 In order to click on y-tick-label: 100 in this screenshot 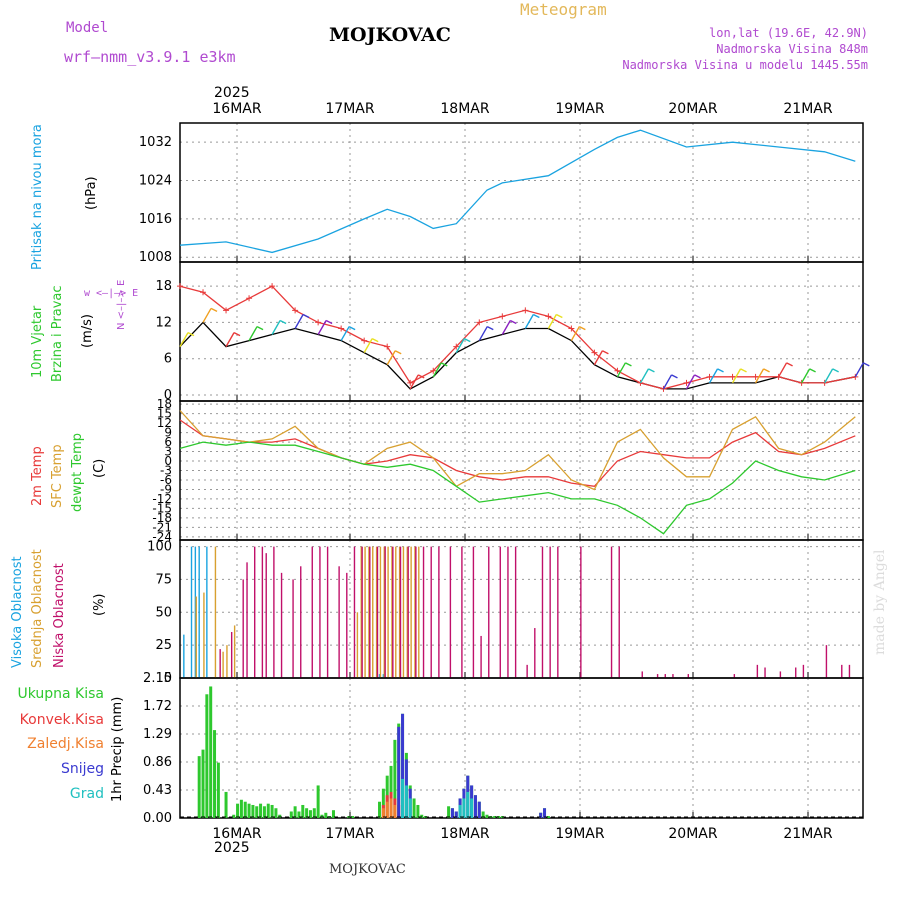, I will do `click(159, 547)`.